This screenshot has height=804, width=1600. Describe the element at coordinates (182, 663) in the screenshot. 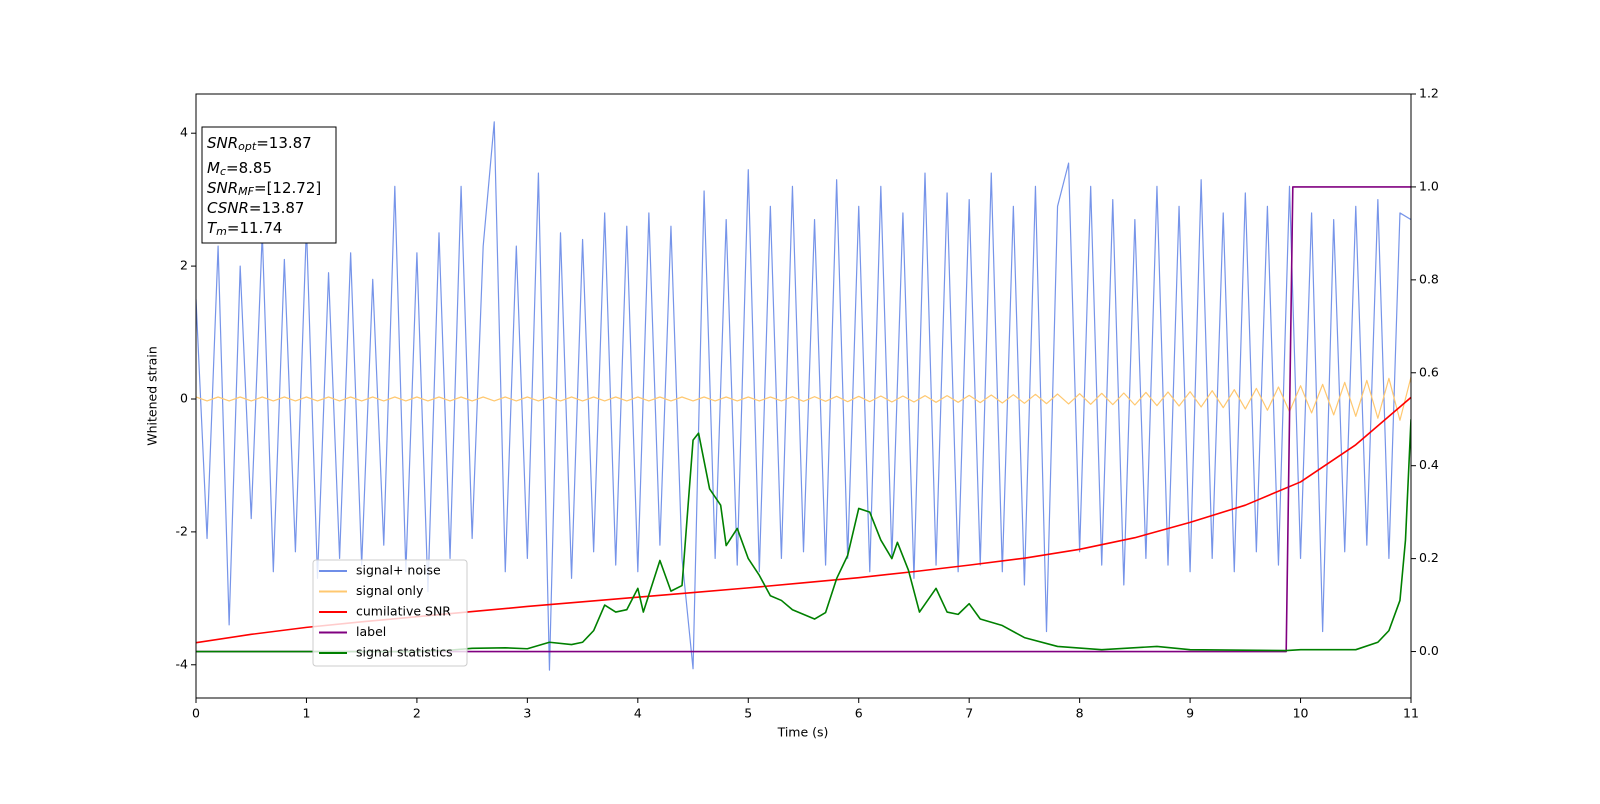

I see `y-tick-label: -4` at that location.